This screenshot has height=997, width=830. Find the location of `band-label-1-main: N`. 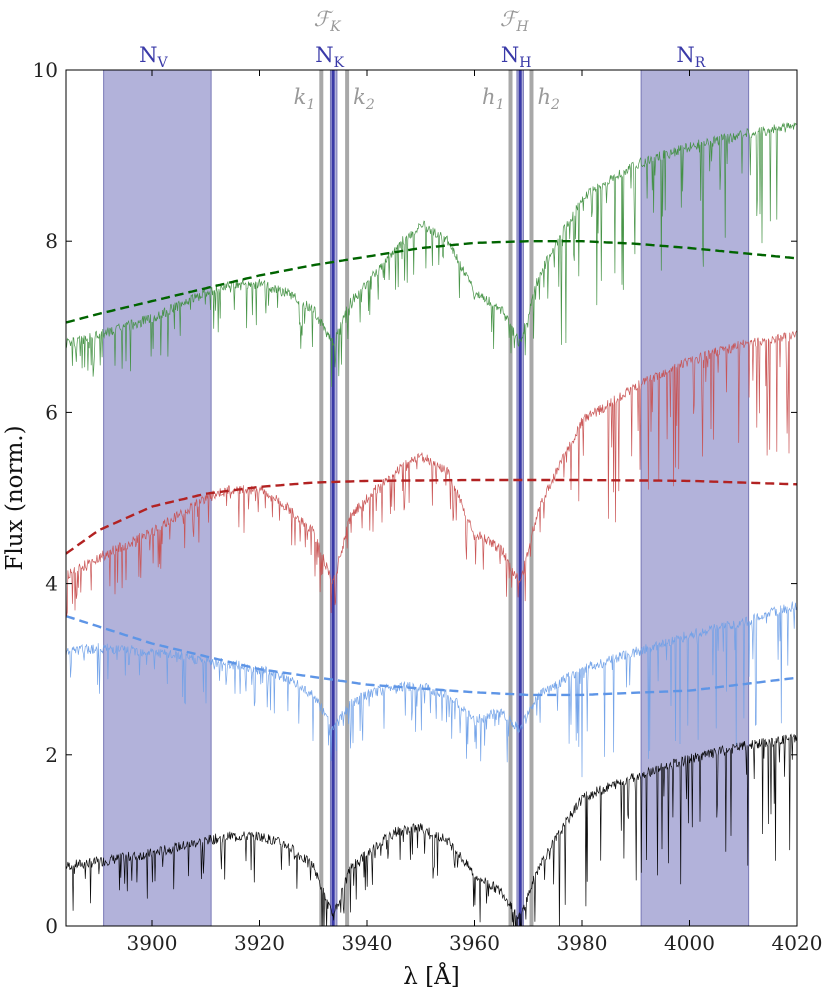

band-label-1-main: N is located at coordinates (324, 55).